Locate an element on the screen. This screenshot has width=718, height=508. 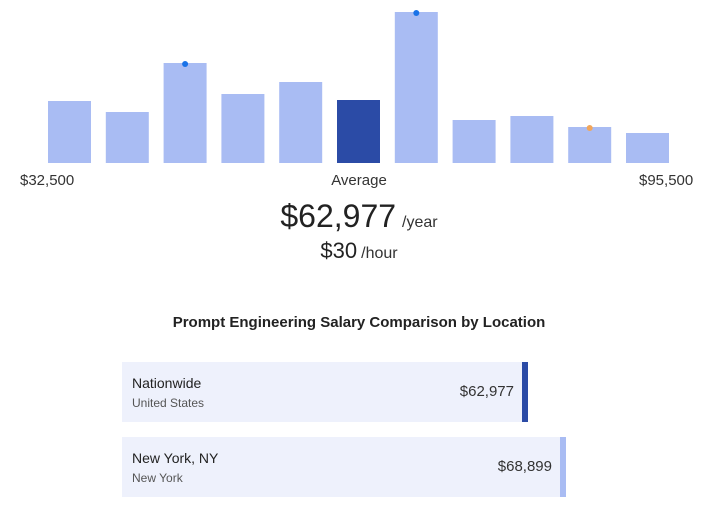
annual-unit: /year is located at coordinates (420, 222).